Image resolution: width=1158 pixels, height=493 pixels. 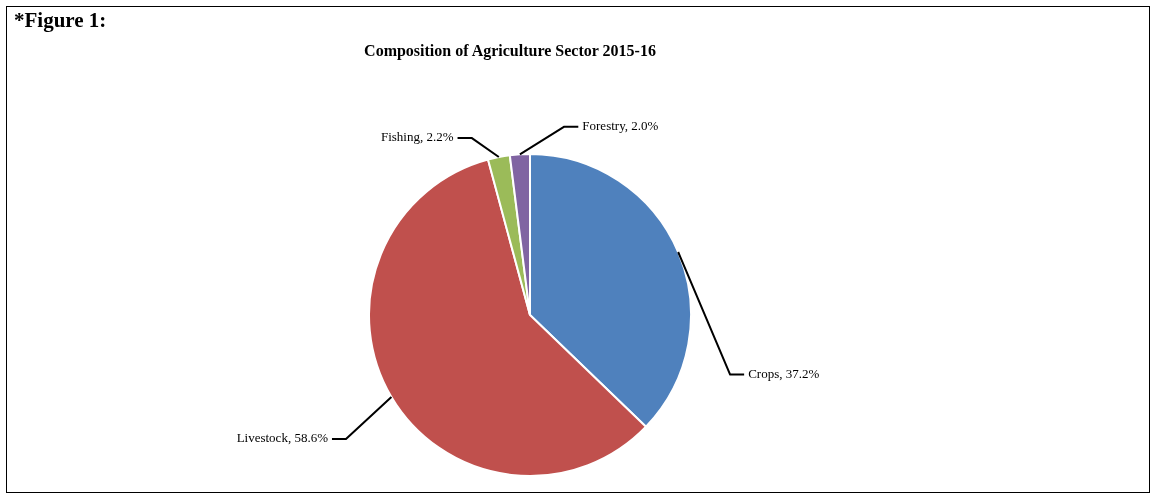 What do you see at coordinates (784, 373) in the screenshot?
I see `slice-label: Crops, 37.2%` at bounding box center [784, 373].